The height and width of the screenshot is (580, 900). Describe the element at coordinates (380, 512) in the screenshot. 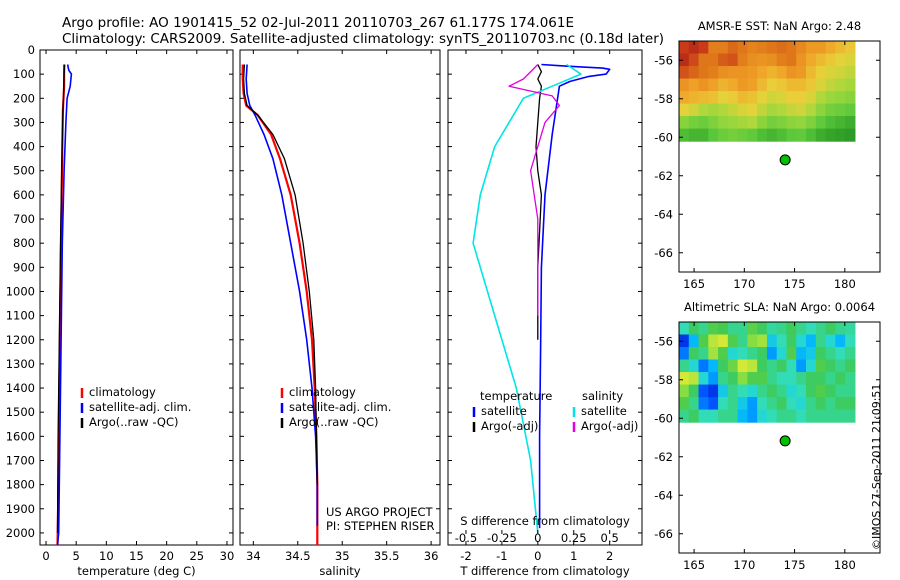

I see `annotation-text: US ARGO PROJECT` at that location.